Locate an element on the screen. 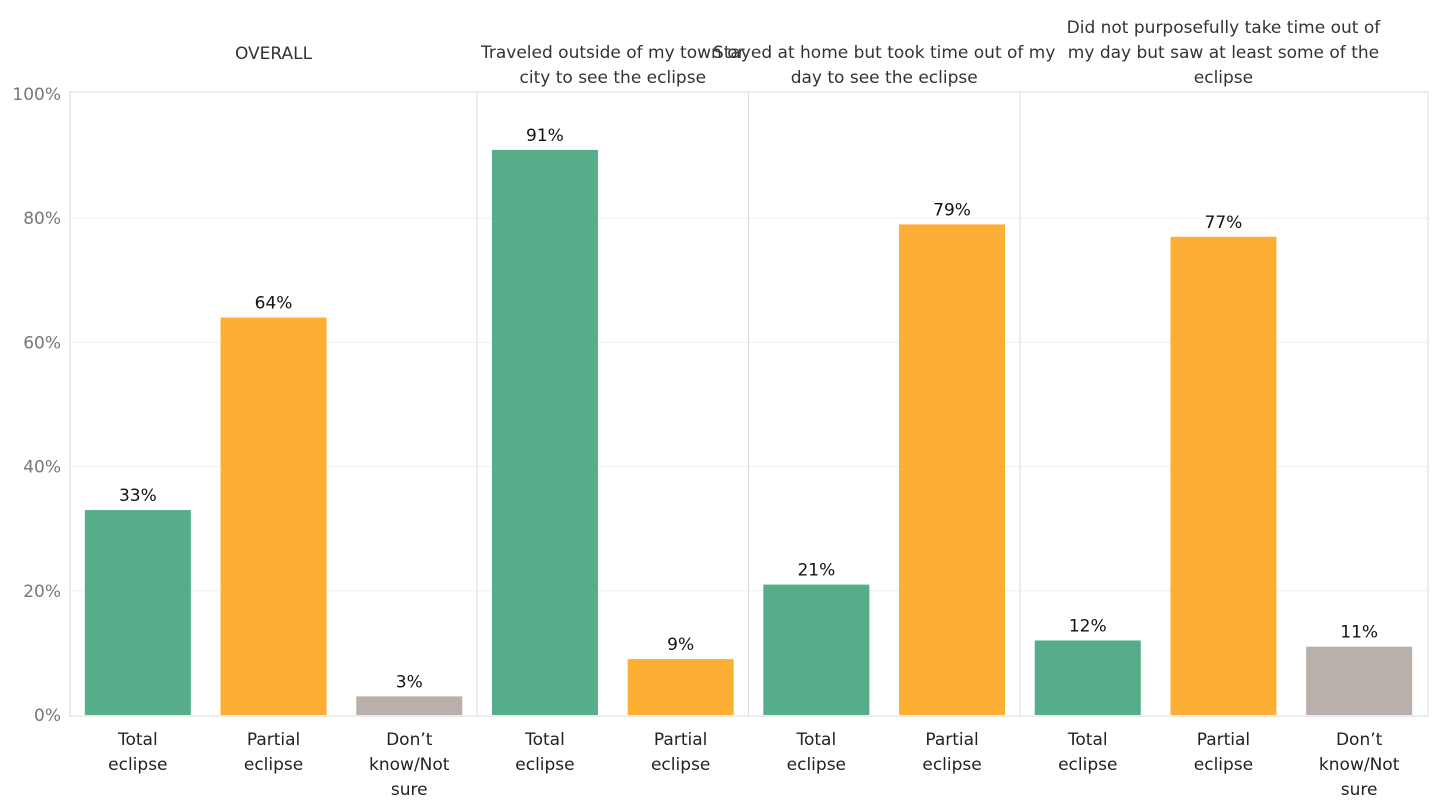  panel-title: city to see the eclipse is located at coordinates (613, 78).